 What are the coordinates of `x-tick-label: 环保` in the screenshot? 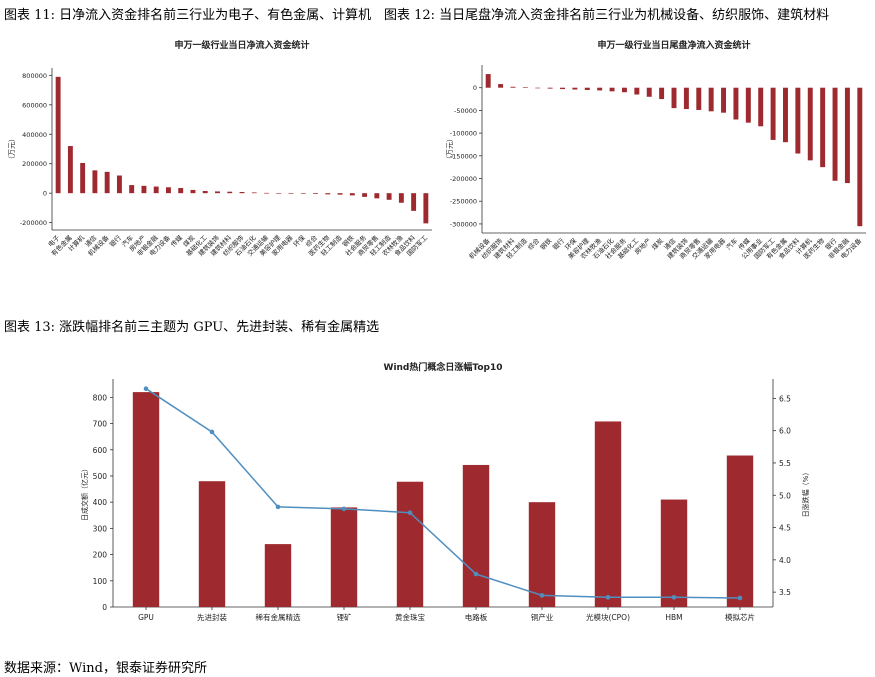 It's located at (299, 241).